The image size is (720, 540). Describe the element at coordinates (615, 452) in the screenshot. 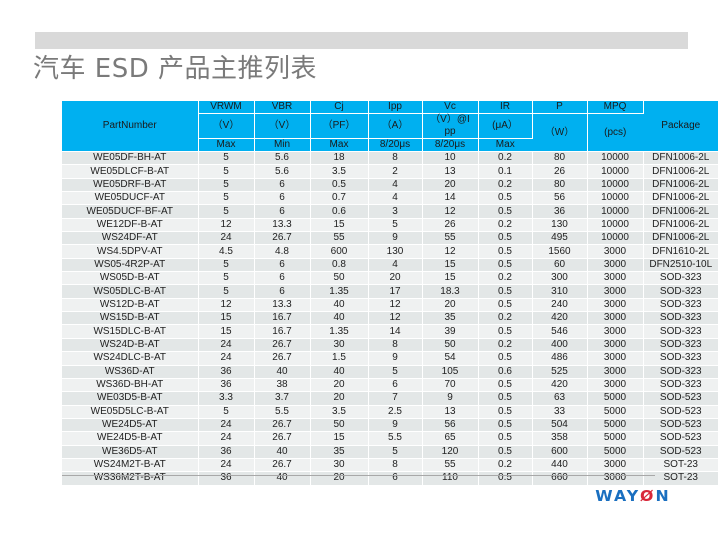

I see `cell-mpq: 5000` at that location.